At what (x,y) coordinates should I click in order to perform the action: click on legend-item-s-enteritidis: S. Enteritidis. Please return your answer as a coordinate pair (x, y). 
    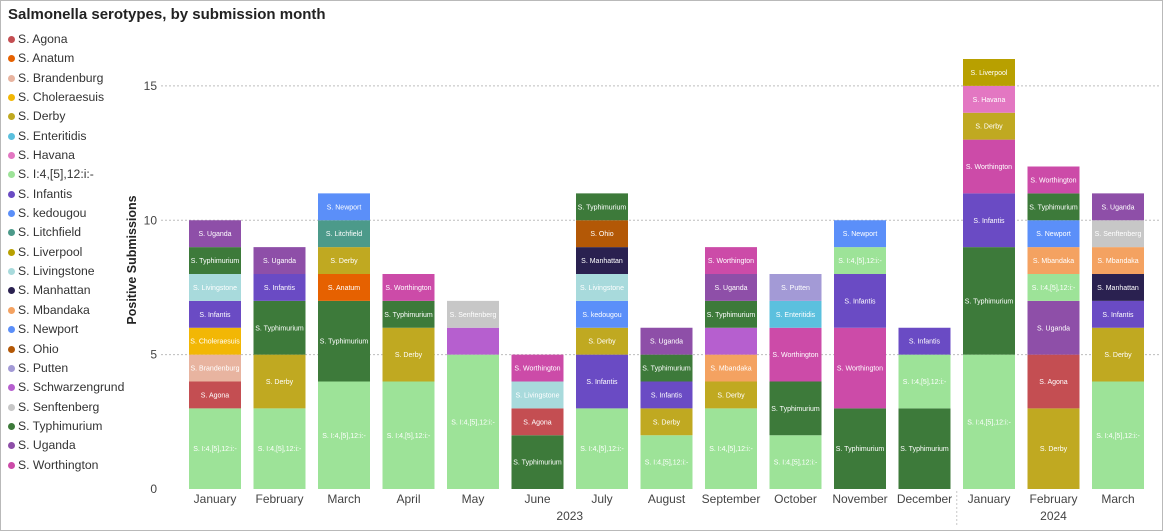
    Looking at the image, I should click on (73, 136).